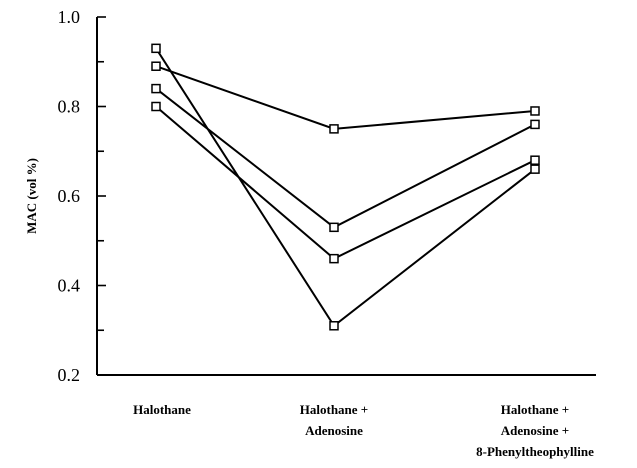 This screenshot has width=637, height=468. What do you see at coordinates (69, 107) in the screenshot?
I see `y-tick-label: 0.8` at bounding box center [69, 107].